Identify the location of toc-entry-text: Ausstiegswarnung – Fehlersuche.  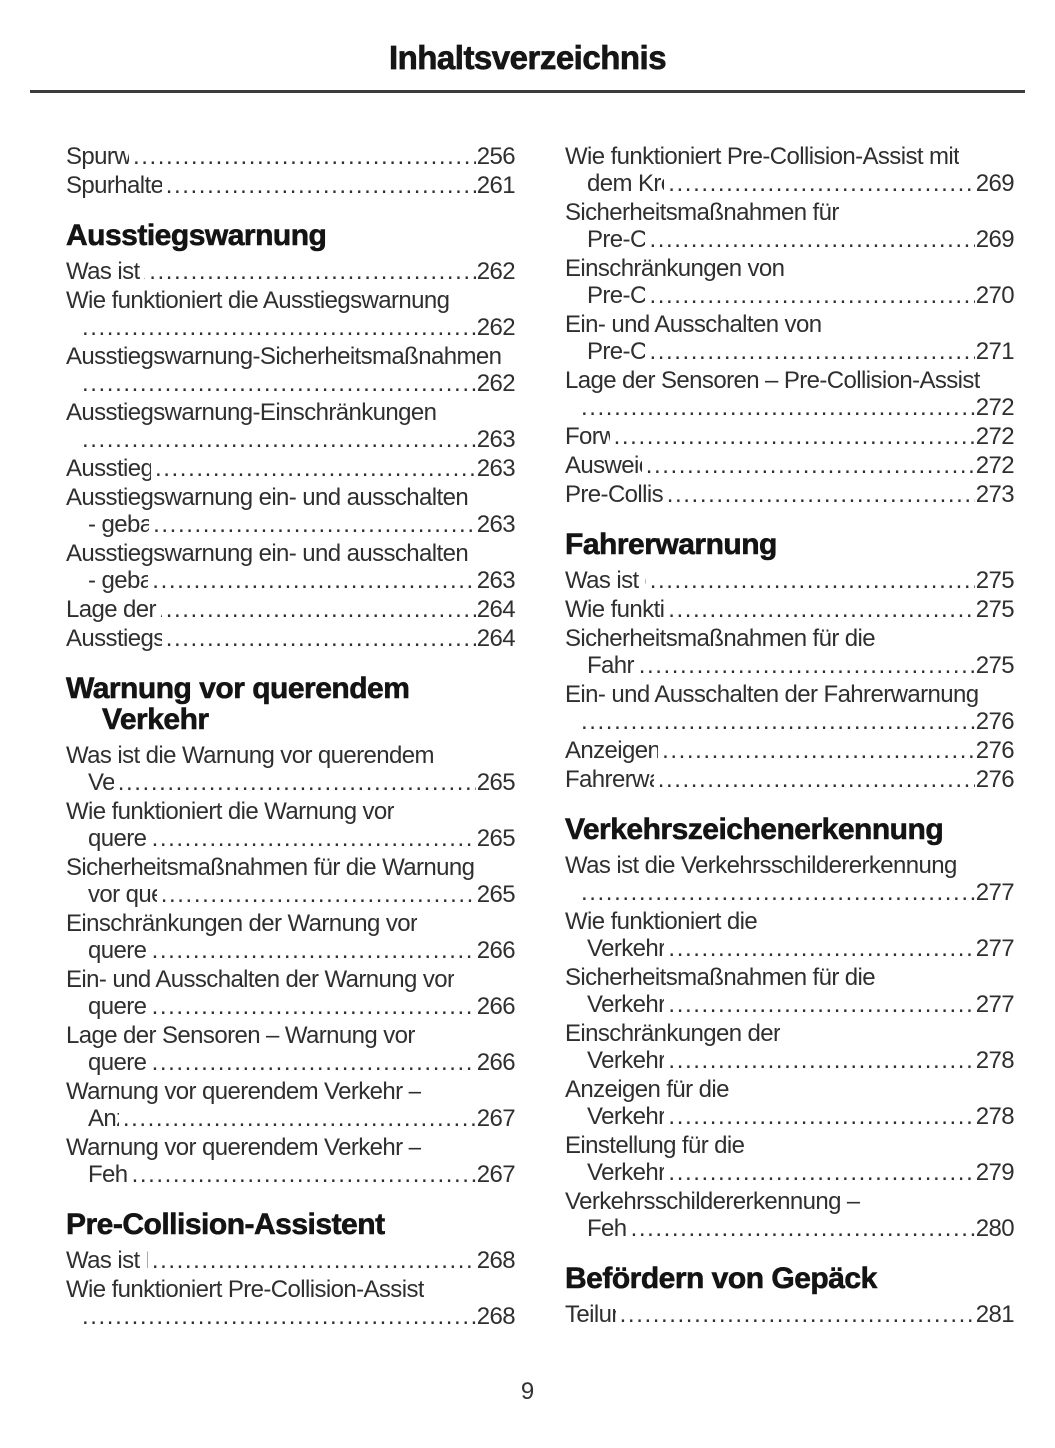
(114, 638).